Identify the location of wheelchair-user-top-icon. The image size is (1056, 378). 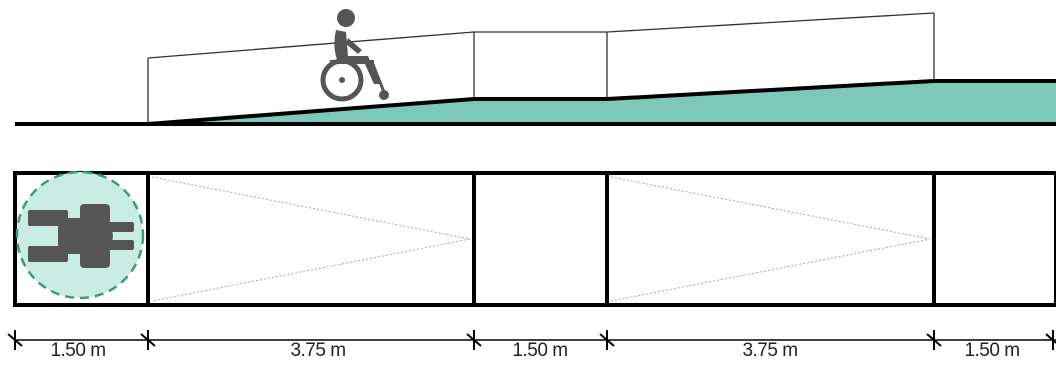
(81, 236).